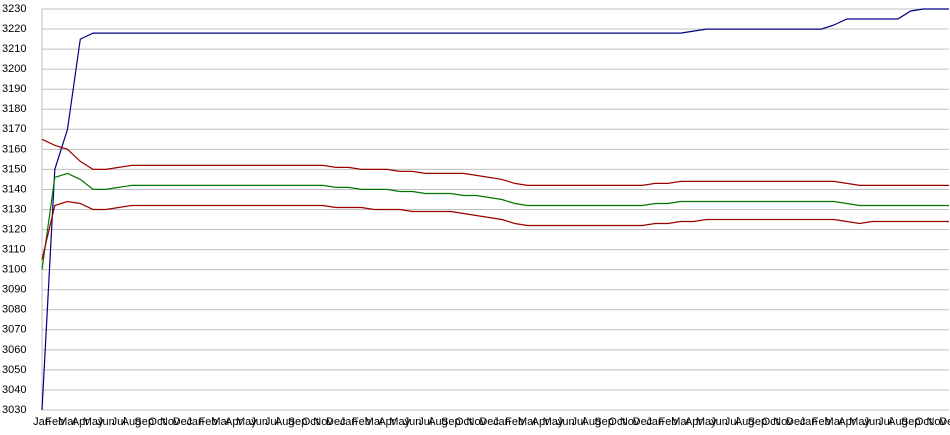  What do you see at coordinates (14, 410) in the screenshot?
I see `y-tick-label: 3030` at bounding box center [14, 410].